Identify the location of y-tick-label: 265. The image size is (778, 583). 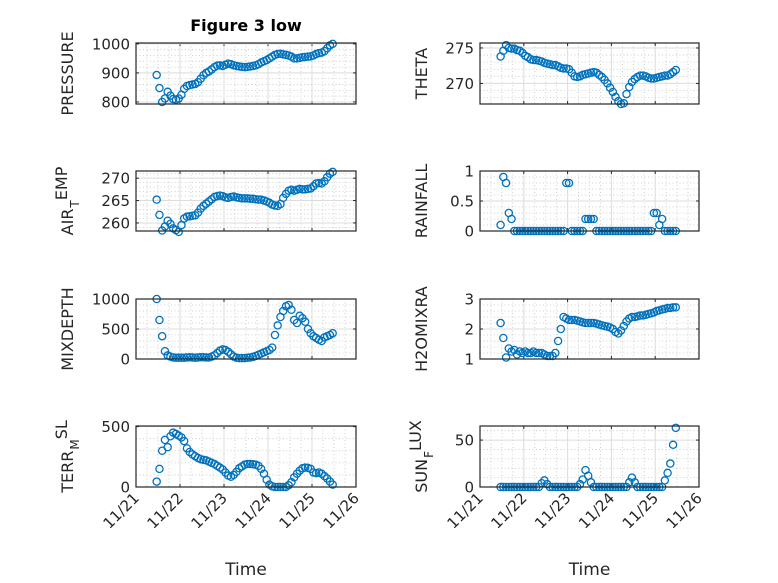
(115, 201).